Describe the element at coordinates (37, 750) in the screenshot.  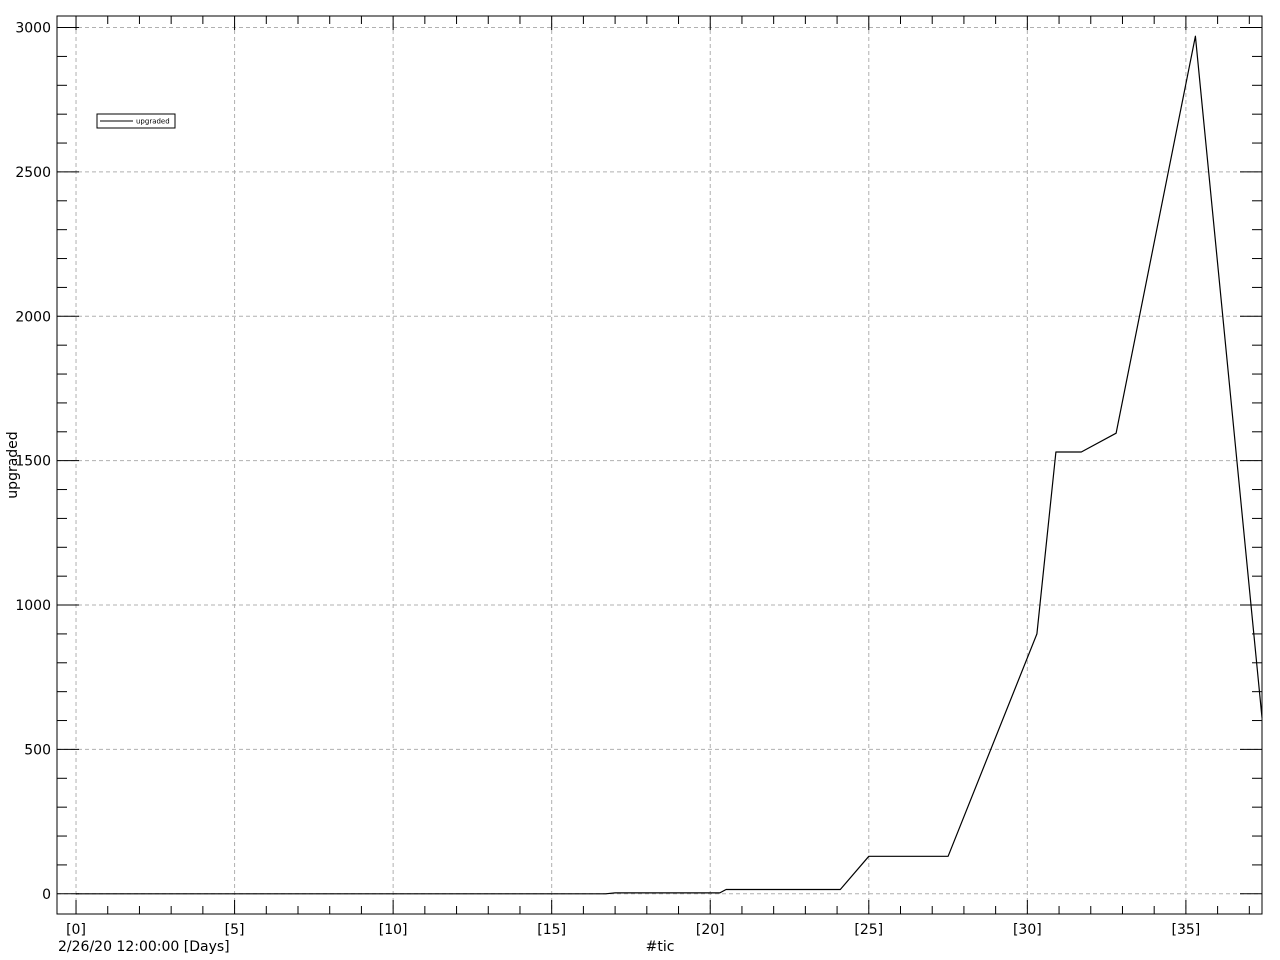
I see `y-tick-label: 500` at that location.